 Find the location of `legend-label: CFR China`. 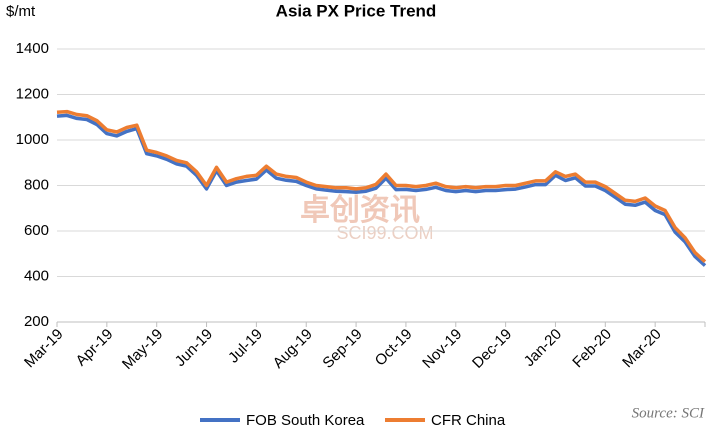

legend-label: CFR China is located at coordinates (468, 420).